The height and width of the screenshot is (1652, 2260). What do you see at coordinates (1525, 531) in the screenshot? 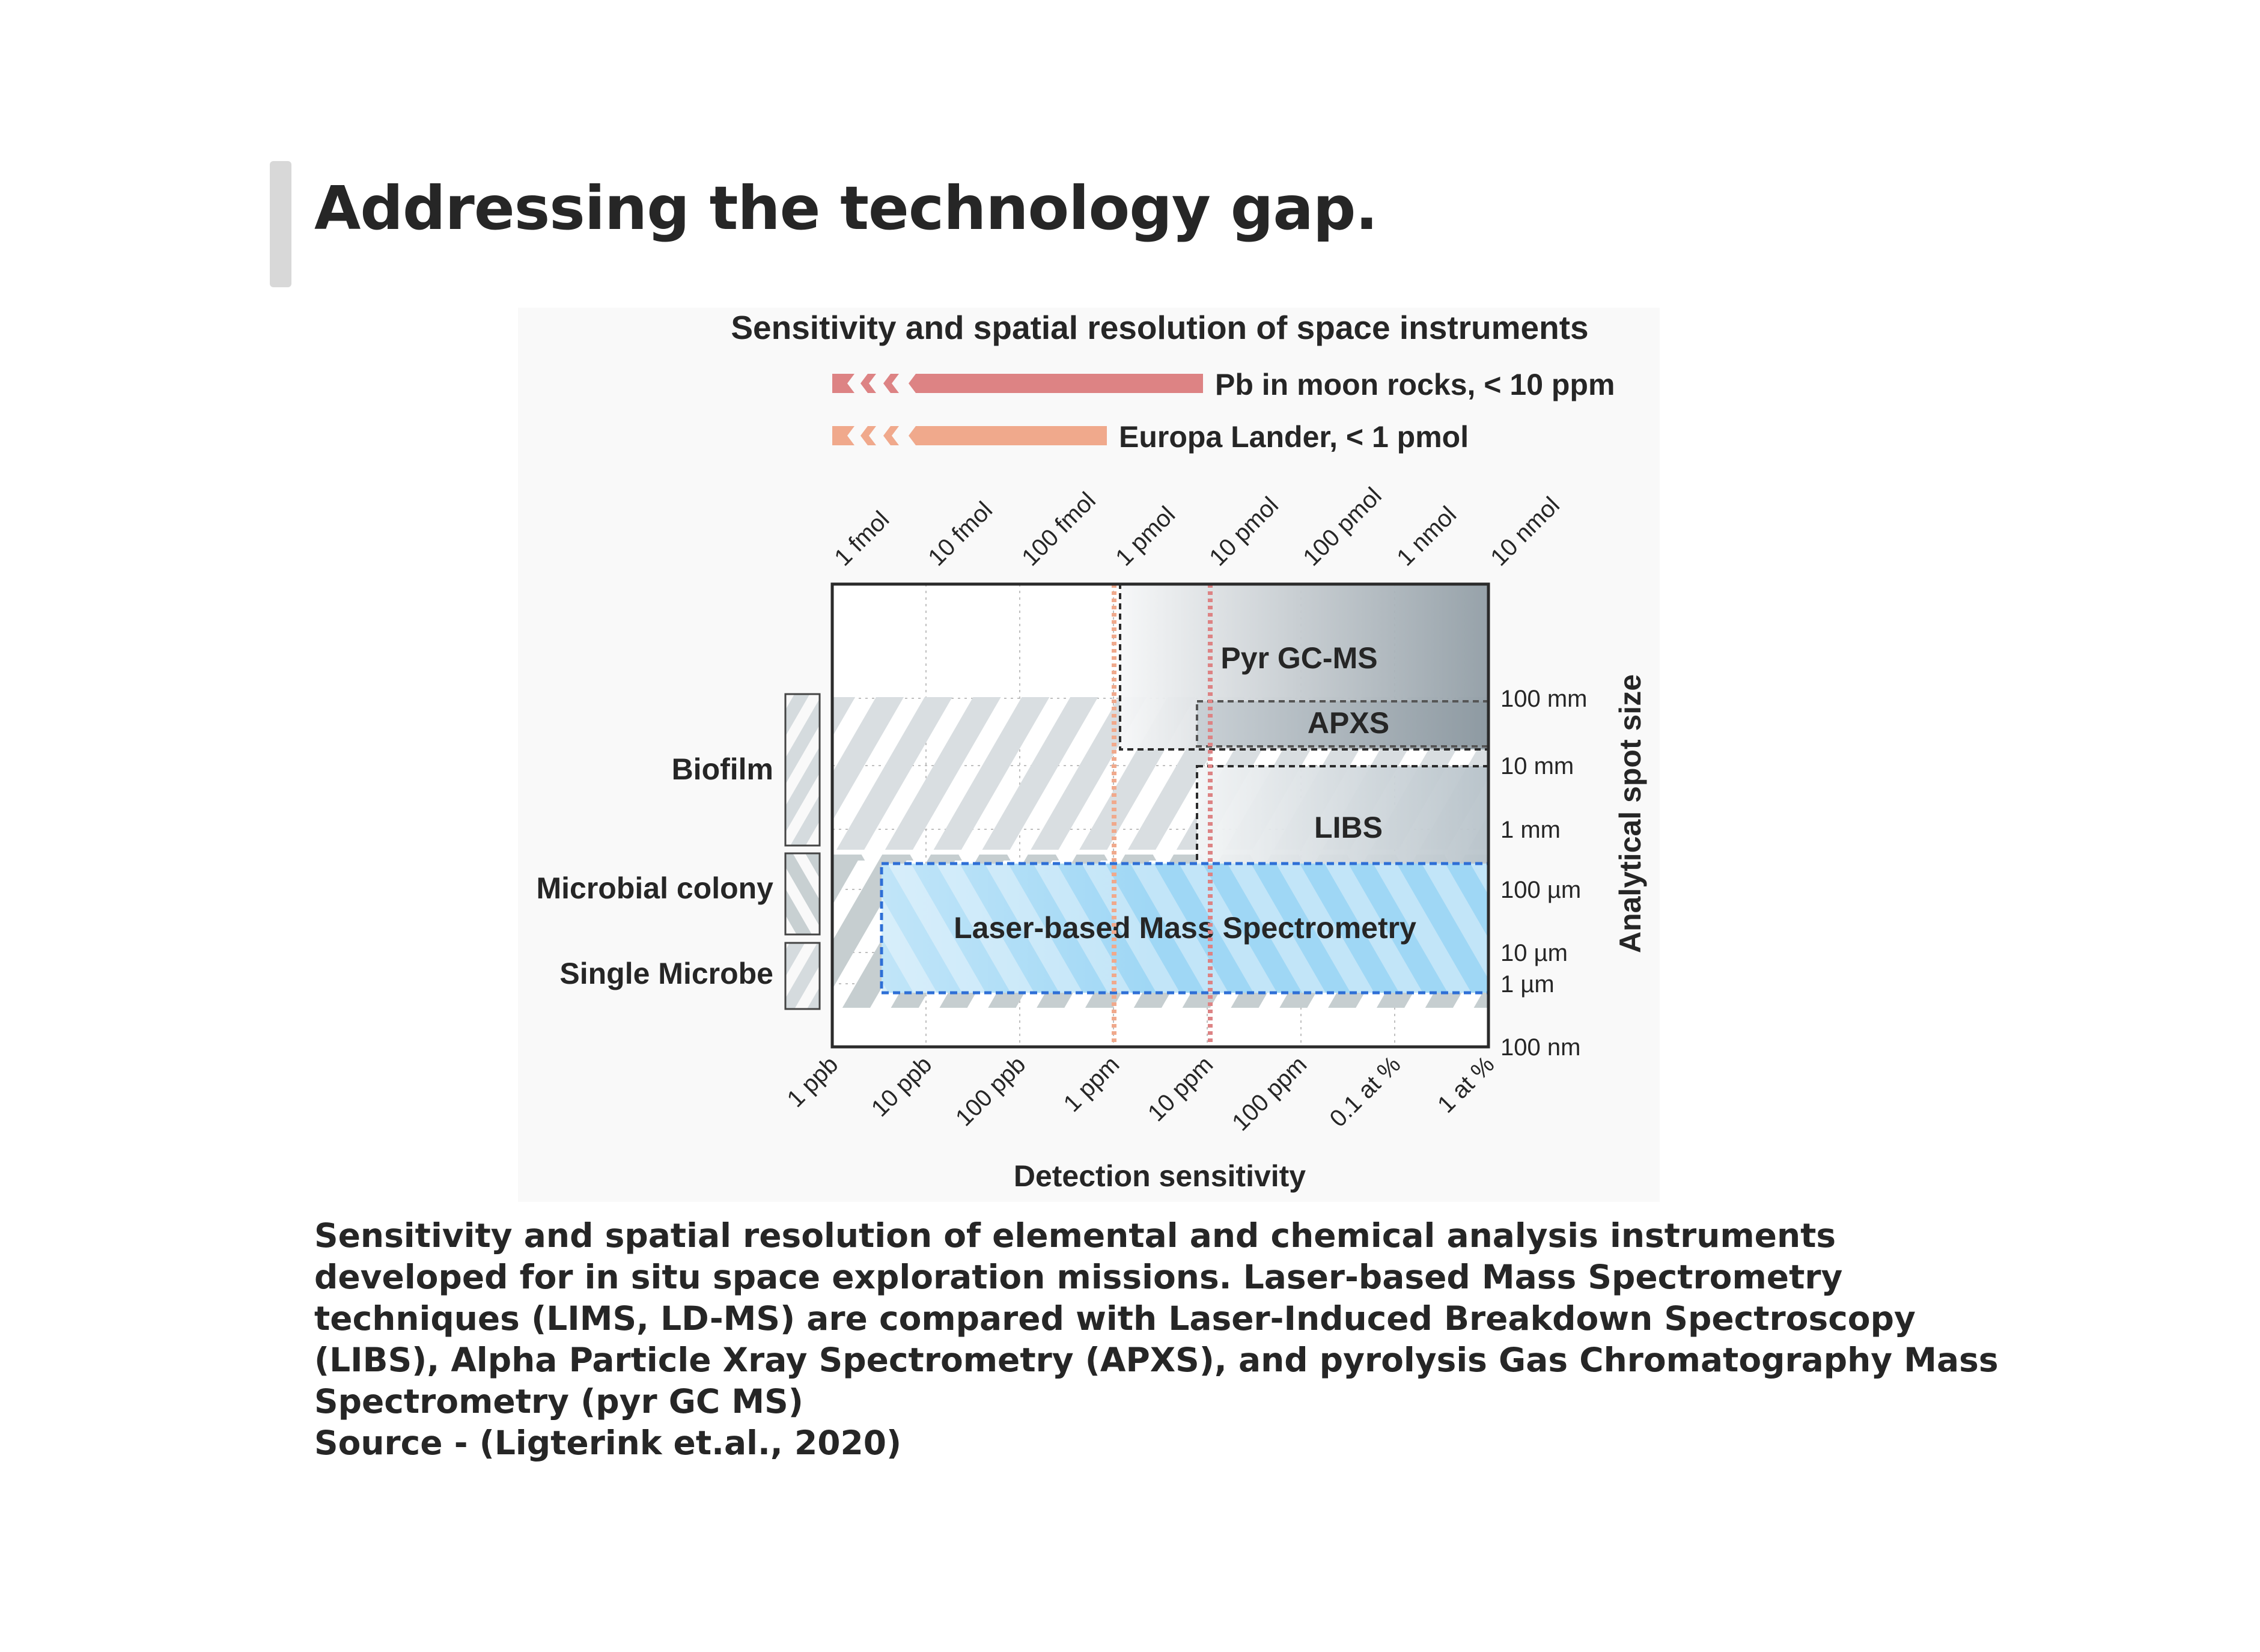
I see `top-tick-label: 10 nmol` at bounding box center [1525, 531].